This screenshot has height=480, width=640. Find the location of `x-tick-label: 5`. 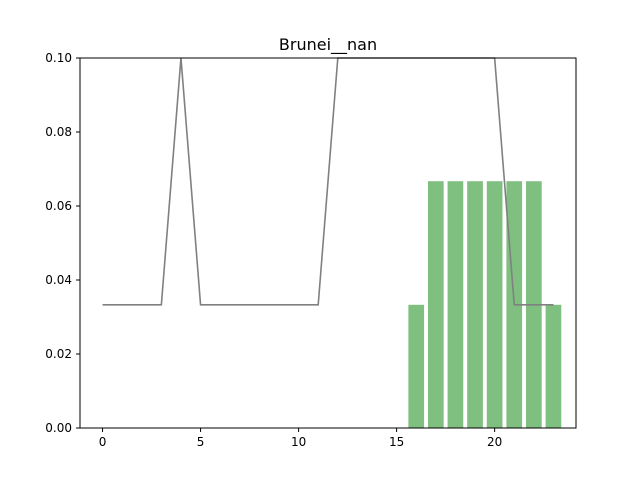

x-tick-label: 5 is located at coordinates (201, 442).